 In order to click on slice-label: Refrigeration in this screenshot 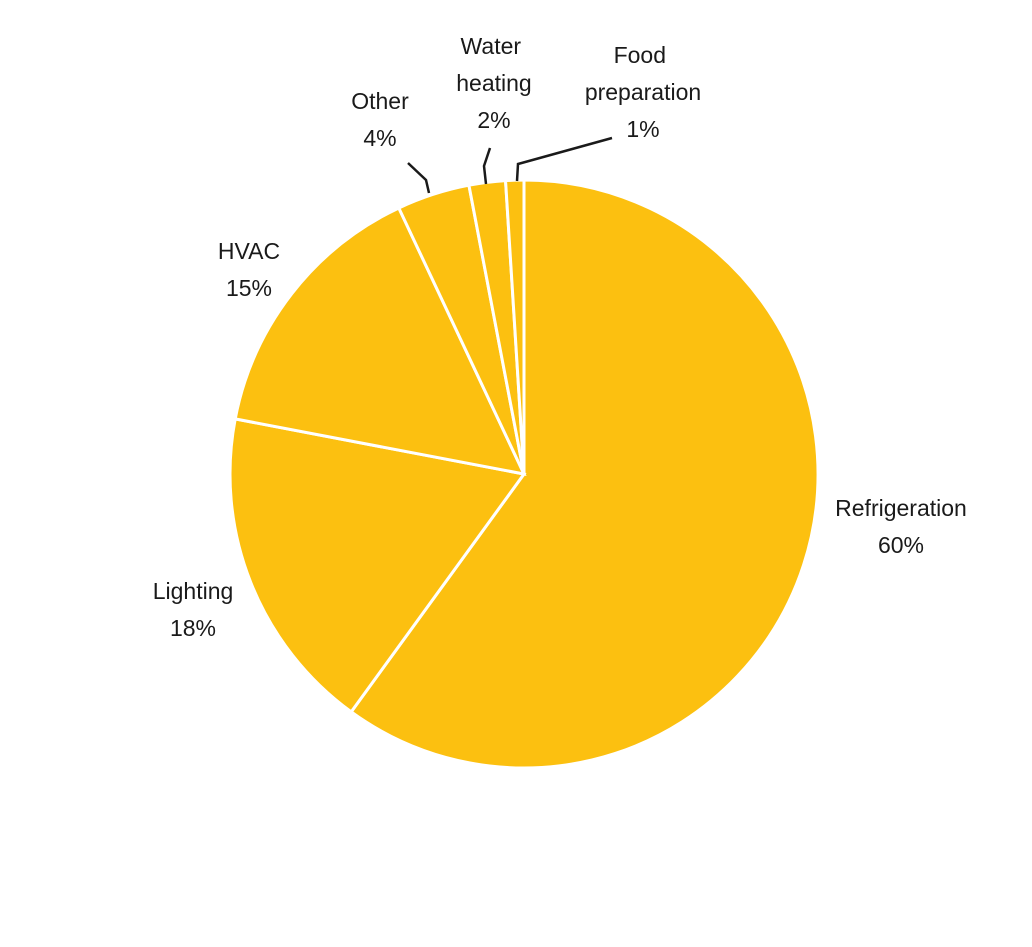, I will do `click(901, 508)`.